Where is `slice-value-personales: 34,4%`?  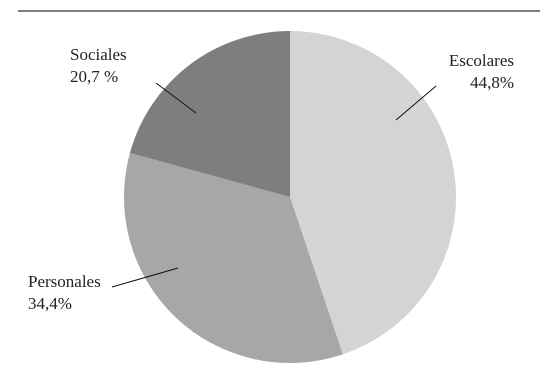 slice-value-personales: 34,4% is located at coordinates (50, 303).